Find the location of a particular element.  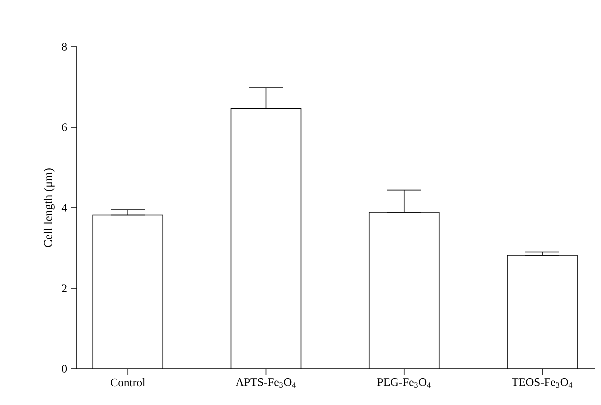

x-tick-label: PEG-Fe$_{3}$O$_{4}$ is located at coordinates (404, 383).